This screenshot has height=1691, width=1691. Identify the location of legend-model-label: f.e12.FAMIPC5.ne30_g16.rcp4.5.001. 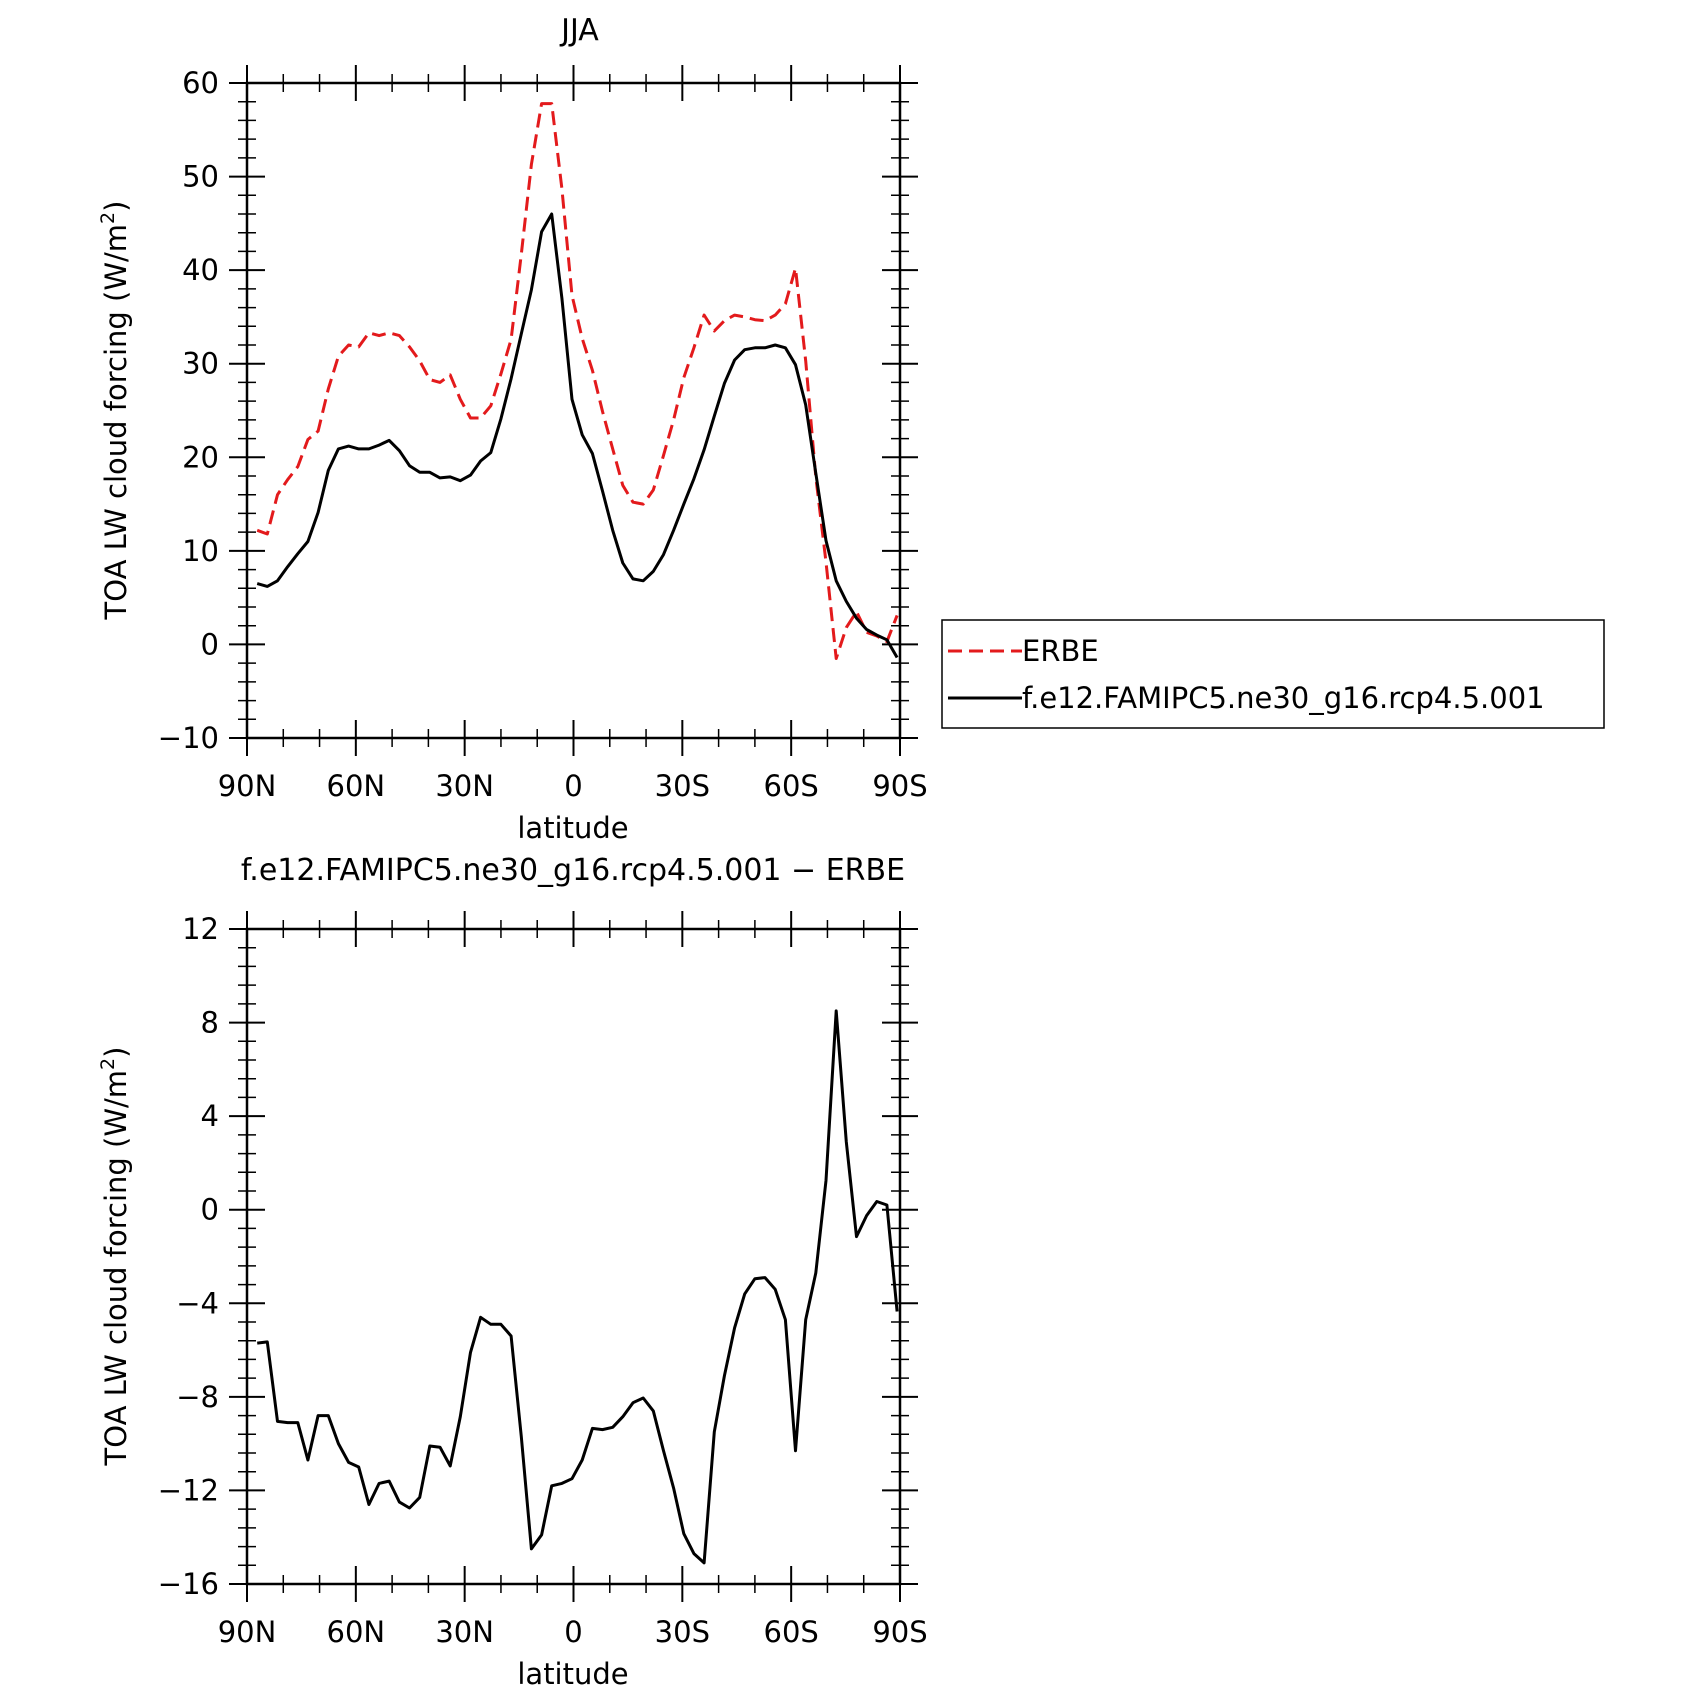
(1283, 698).